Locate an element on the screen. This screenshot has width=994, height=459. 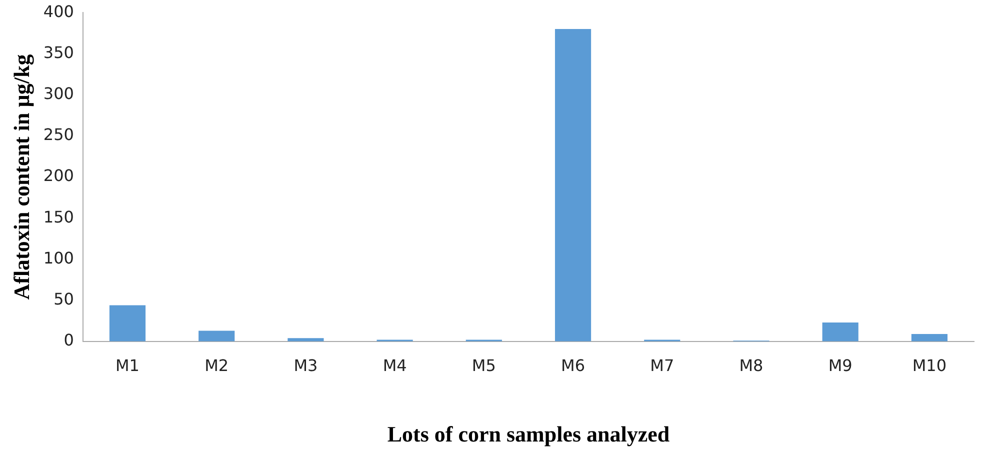
x-tick-label: M7 is located at coordinates (662, 366).